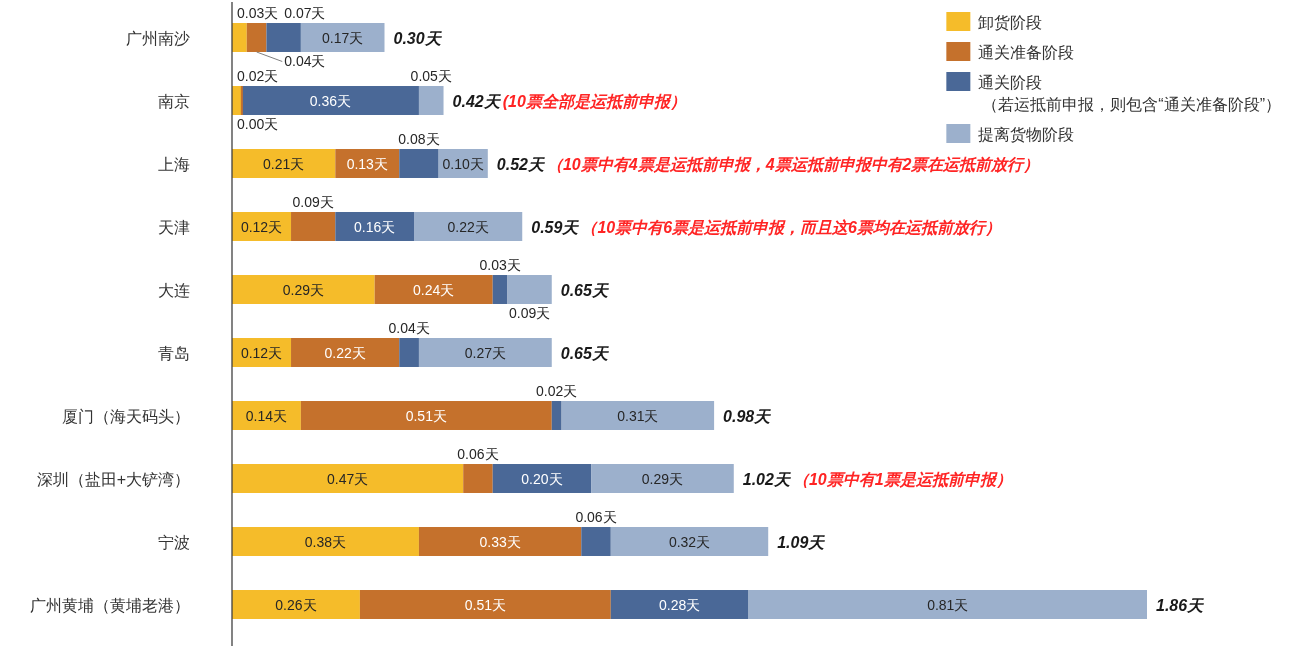 The height and width of the screenshot is (650, 1295). I want to click on category-label: 广州南沙, so click(158, 38).